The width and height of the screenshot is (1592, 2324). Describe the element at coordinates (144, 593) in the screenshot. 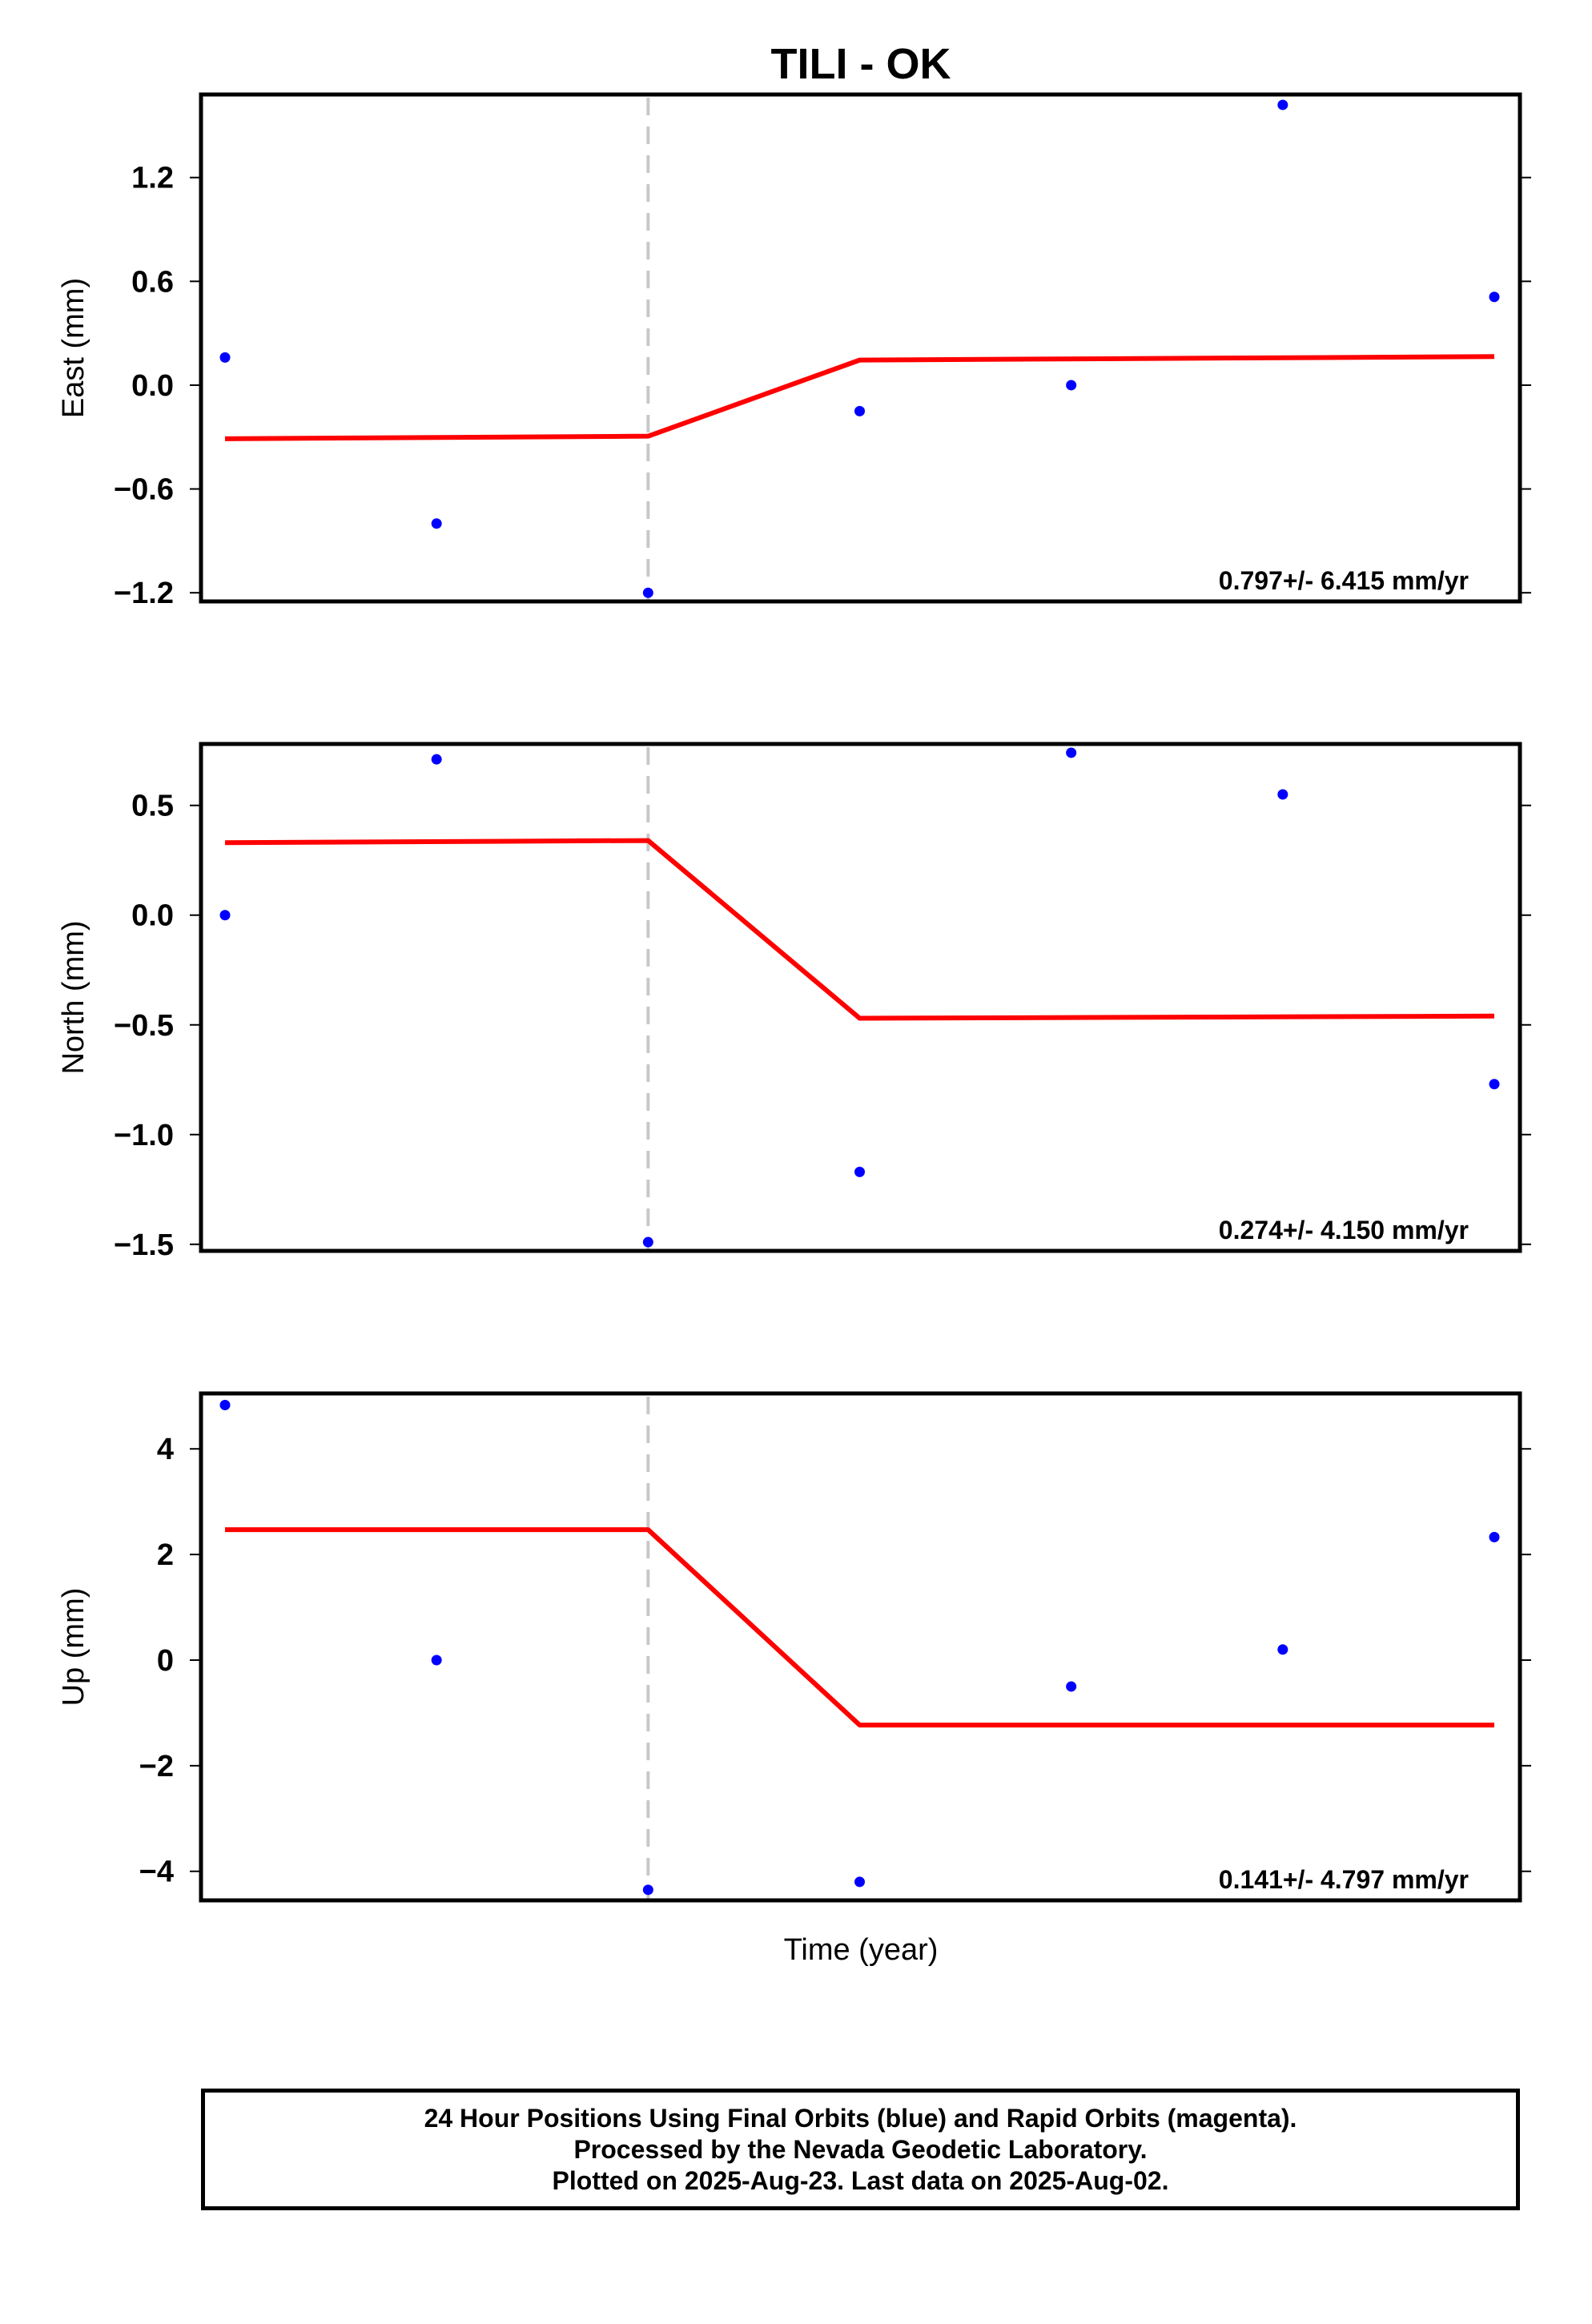

I see `y-tick-label: −1.2` at that location.